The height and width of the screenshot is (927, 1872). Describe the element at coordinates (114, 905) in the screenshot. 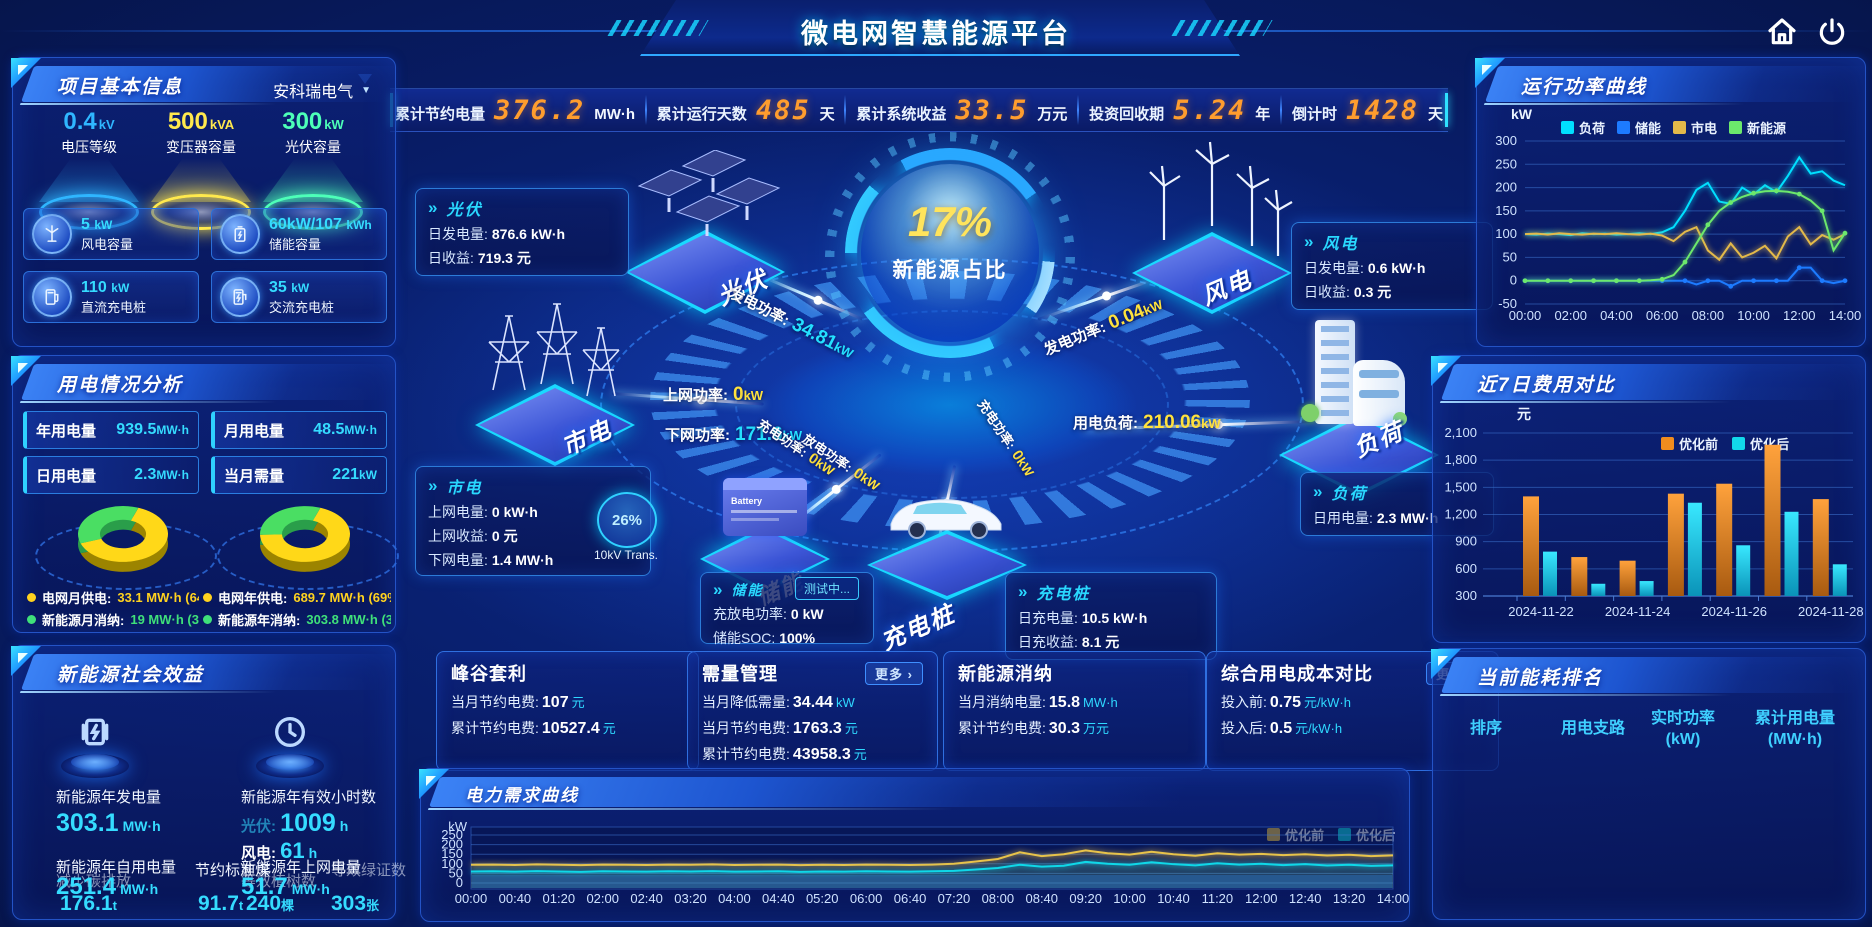

I see `benefit-unit: t` at that location.